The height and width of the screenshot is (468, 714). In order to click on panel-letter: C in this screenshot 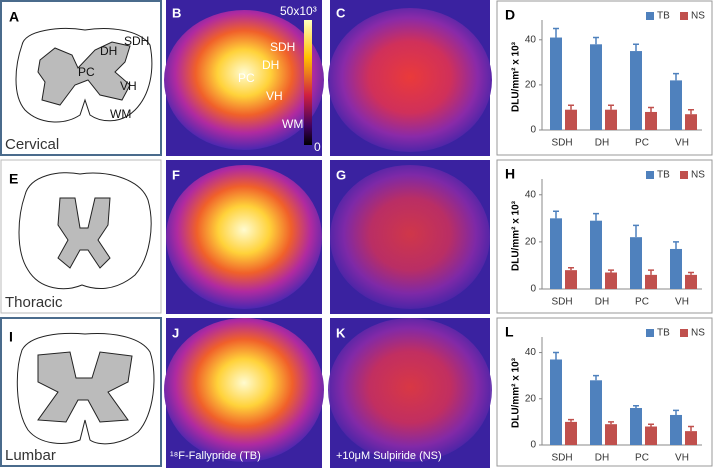, I will do `click(341, 12)`.